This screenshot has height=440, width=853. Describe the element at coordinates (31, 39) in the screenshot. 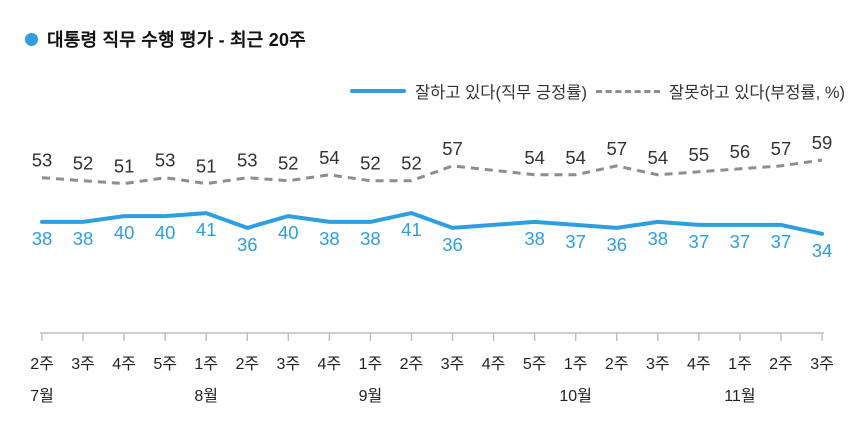

I see `bullet-icon` at that location.